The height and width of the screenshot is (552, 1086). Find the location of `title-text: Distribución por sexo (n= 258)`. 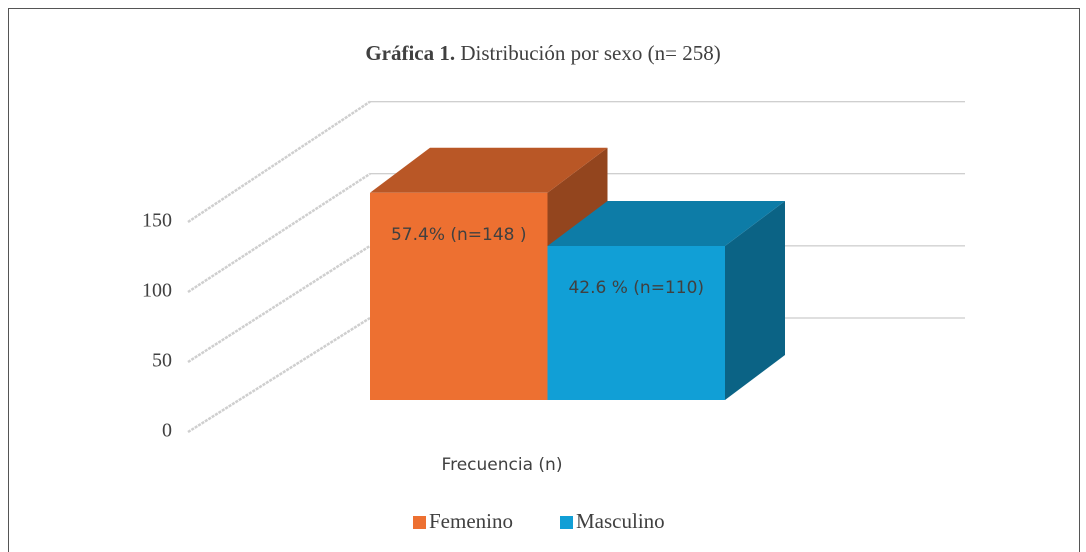

title-text: Distribución por sexo (n= 258) is located at coordinates (590, 53).